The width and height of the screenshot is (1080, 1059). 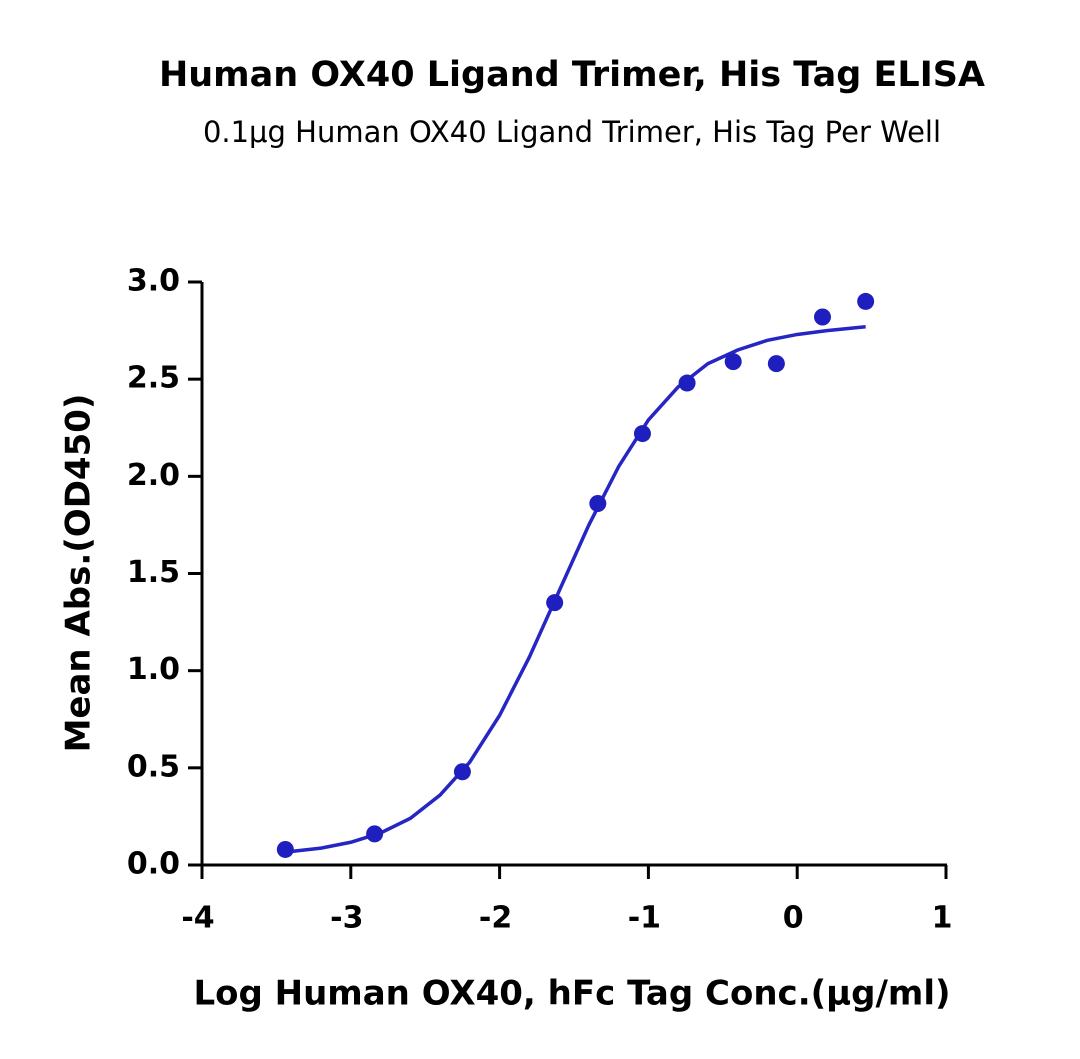 I want to click on chart-title: Human OX40 Ligand Trimer, His Tag ELISA, so click(x=572, y=75).